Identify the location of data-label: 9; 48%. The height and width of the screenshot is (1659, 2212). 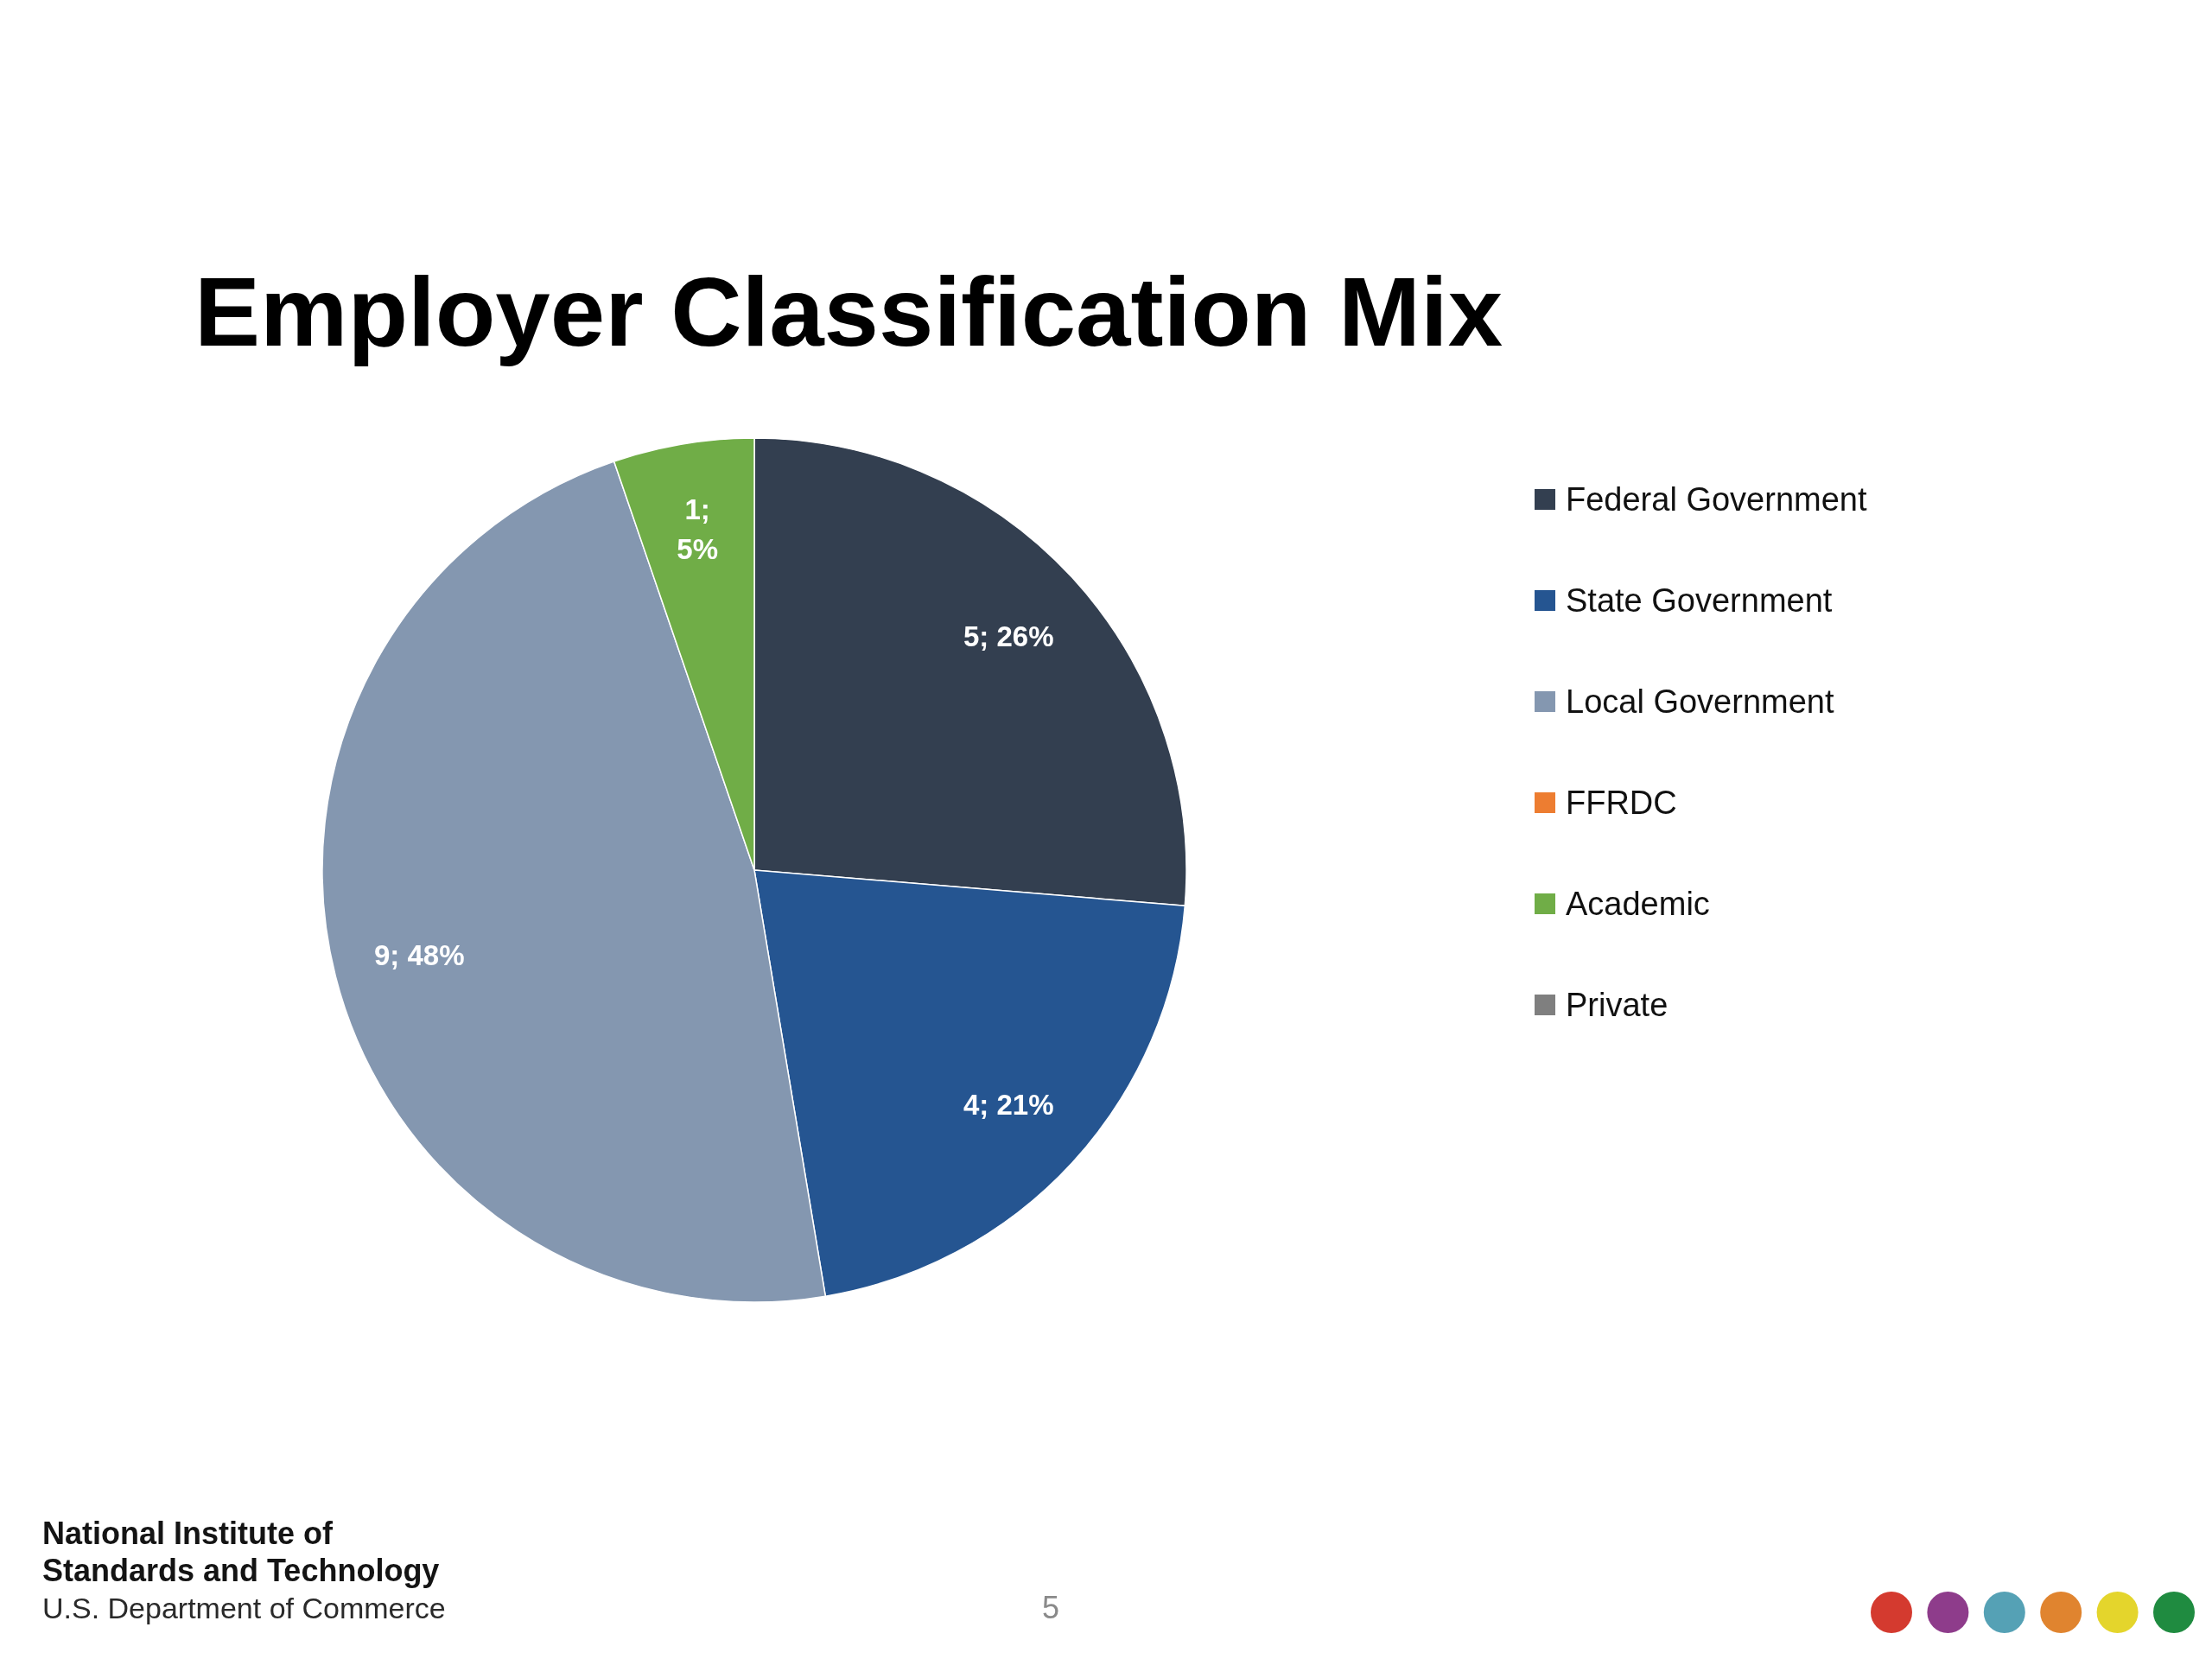
(419, 955).